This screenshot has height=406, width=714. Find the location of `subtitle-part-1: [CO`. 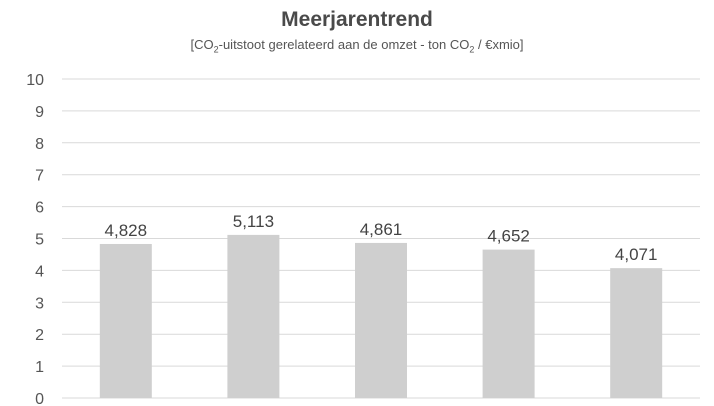

subtitle-part-1: [CO is located at coordinates (202, 44).